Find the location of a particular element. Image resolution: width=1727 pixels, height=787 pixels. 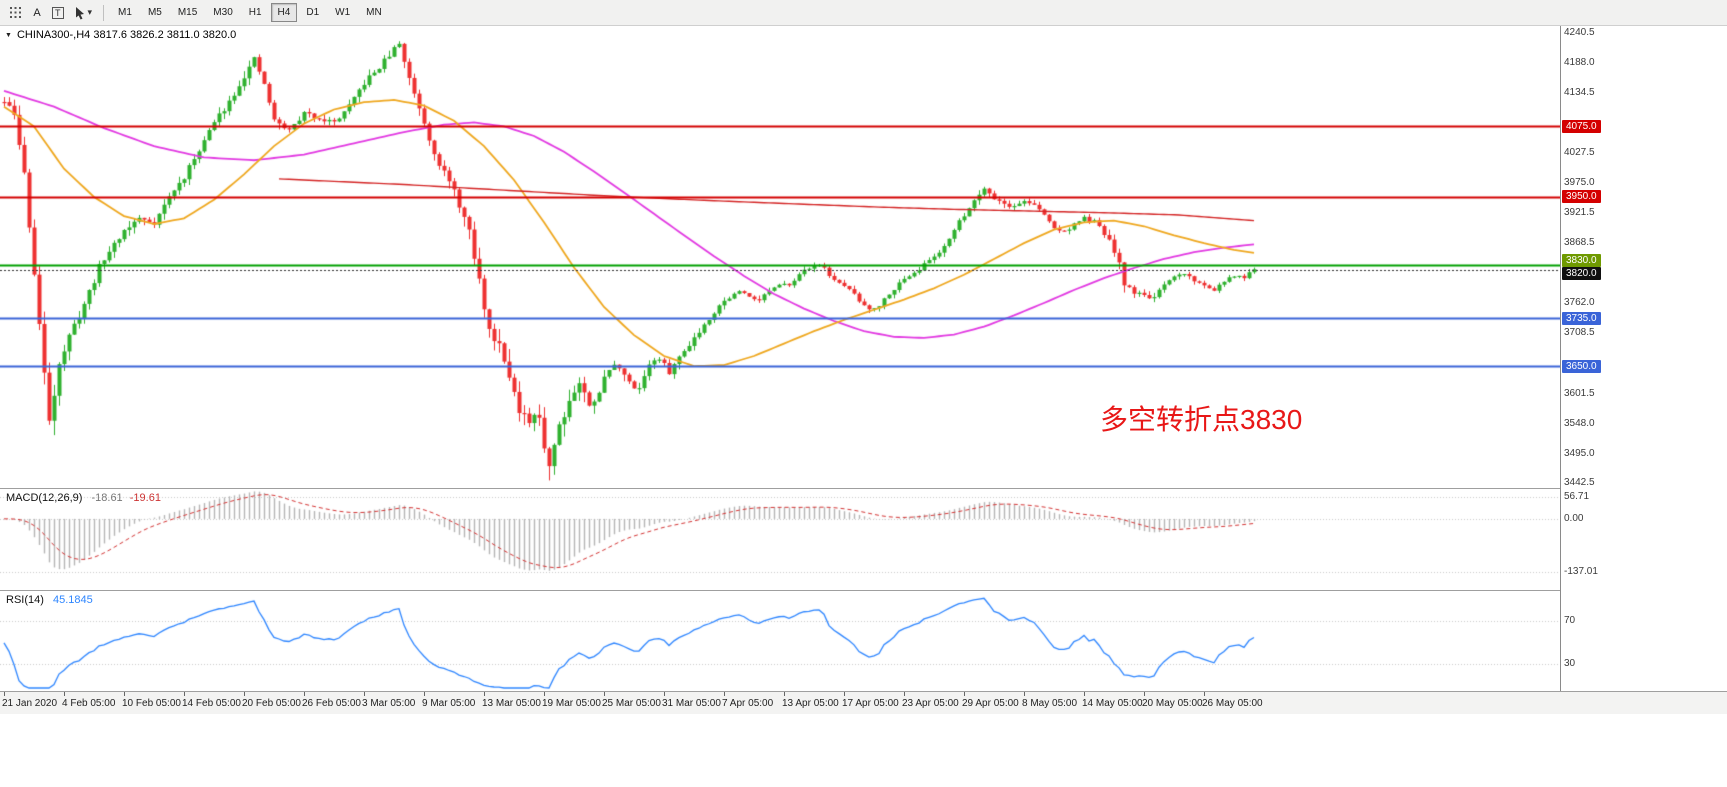

price-tag-3830.0: 3830.0 is located at coordinates (1581, 261).